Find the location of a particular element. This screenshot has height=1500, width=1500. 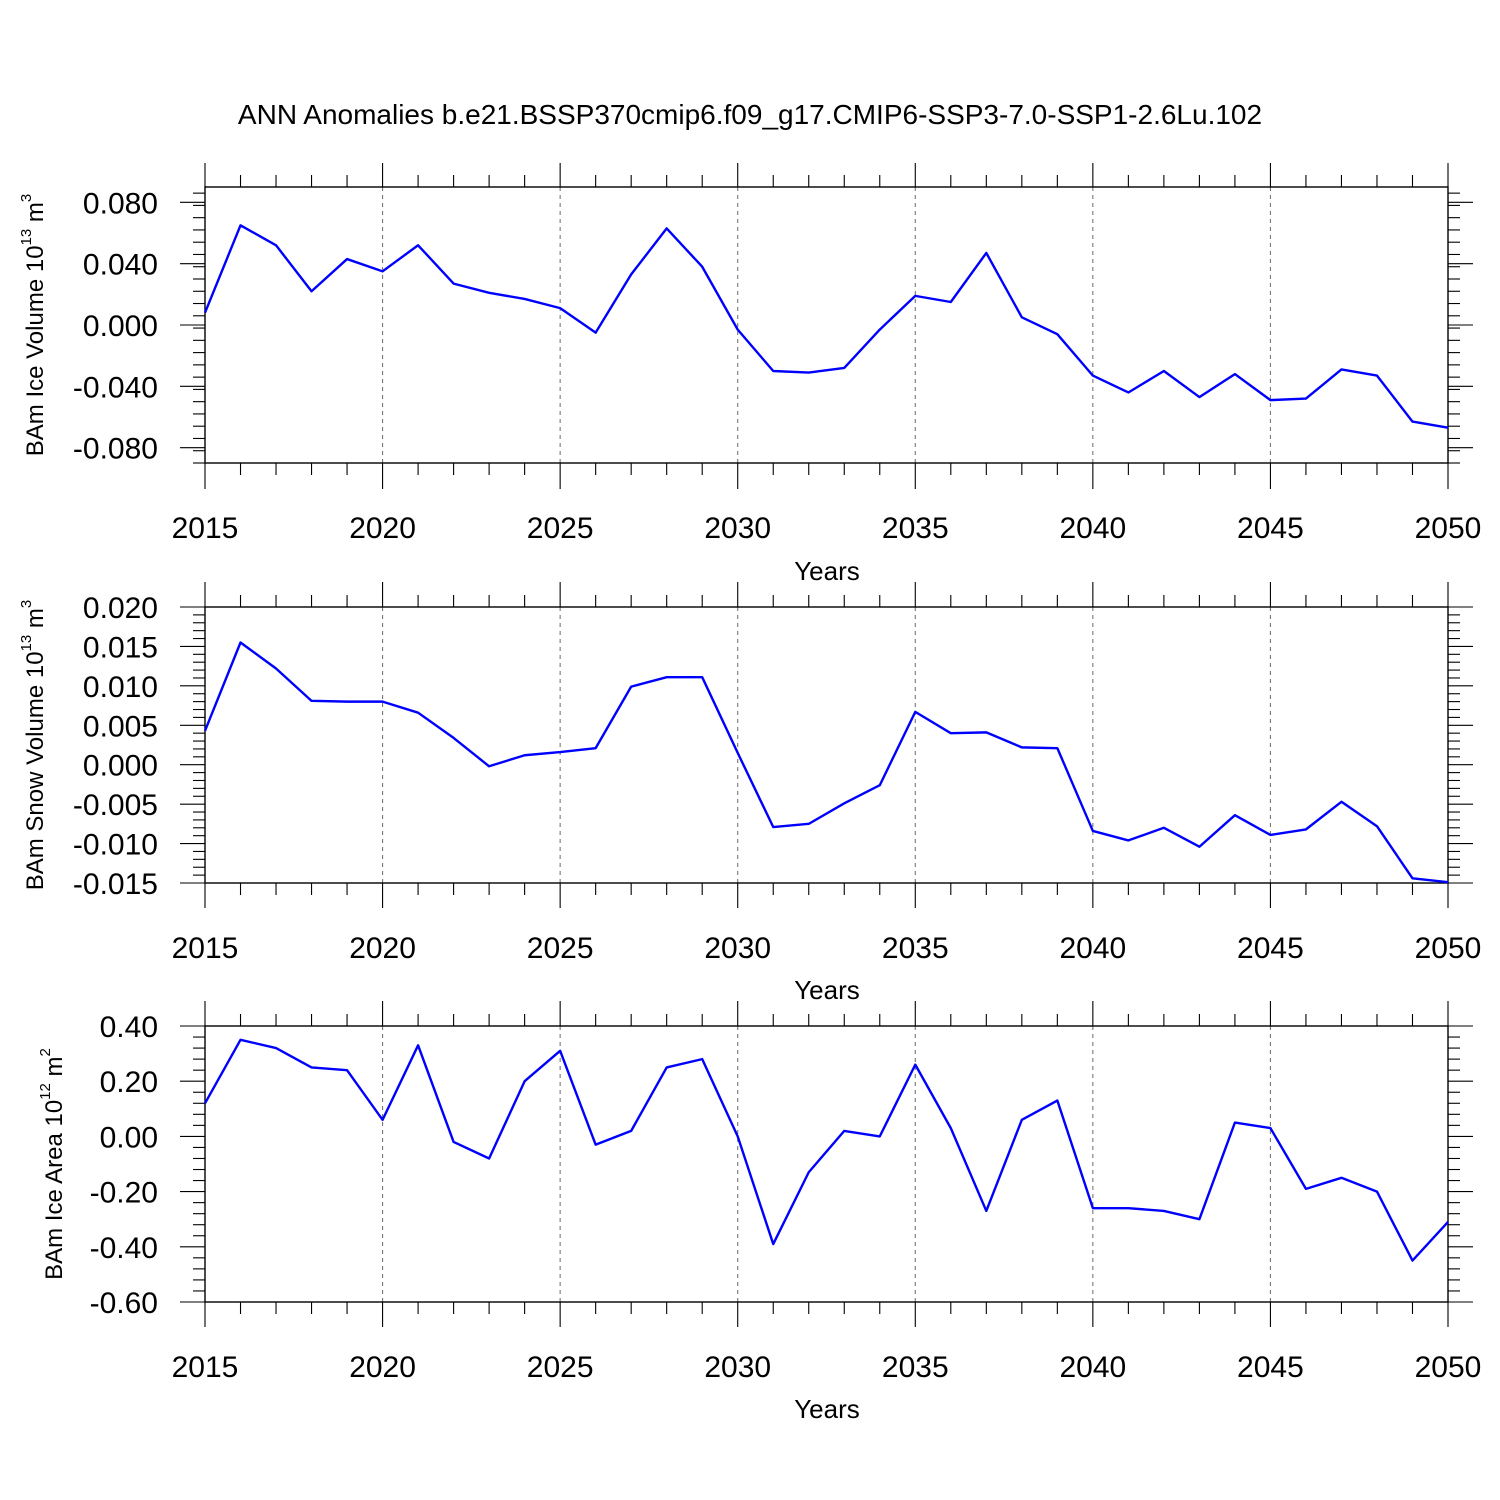

ice-area-xtick-labels: 2015 2020 2025 2030 2035 2040 2045 2050 is located at coordinates (827, 1367).